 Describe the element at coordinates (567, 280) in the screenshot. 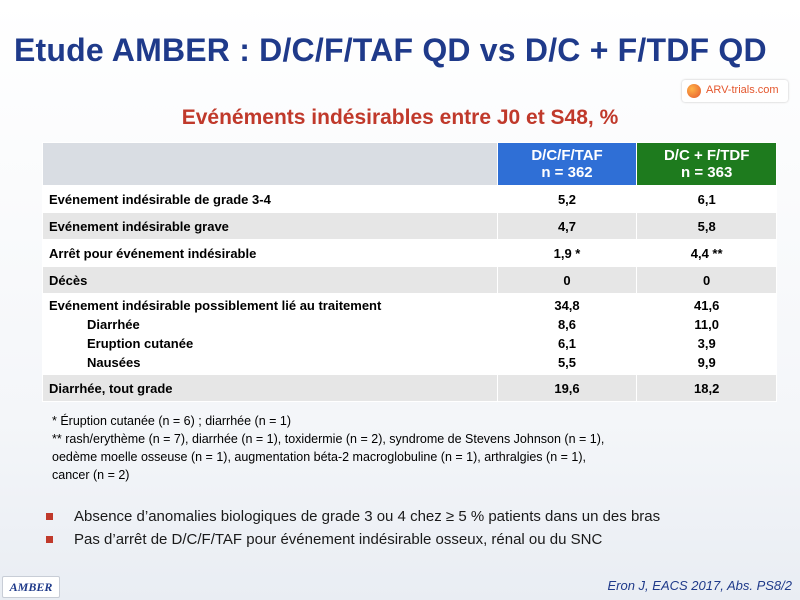

I see `value-taf: 0` at that location.